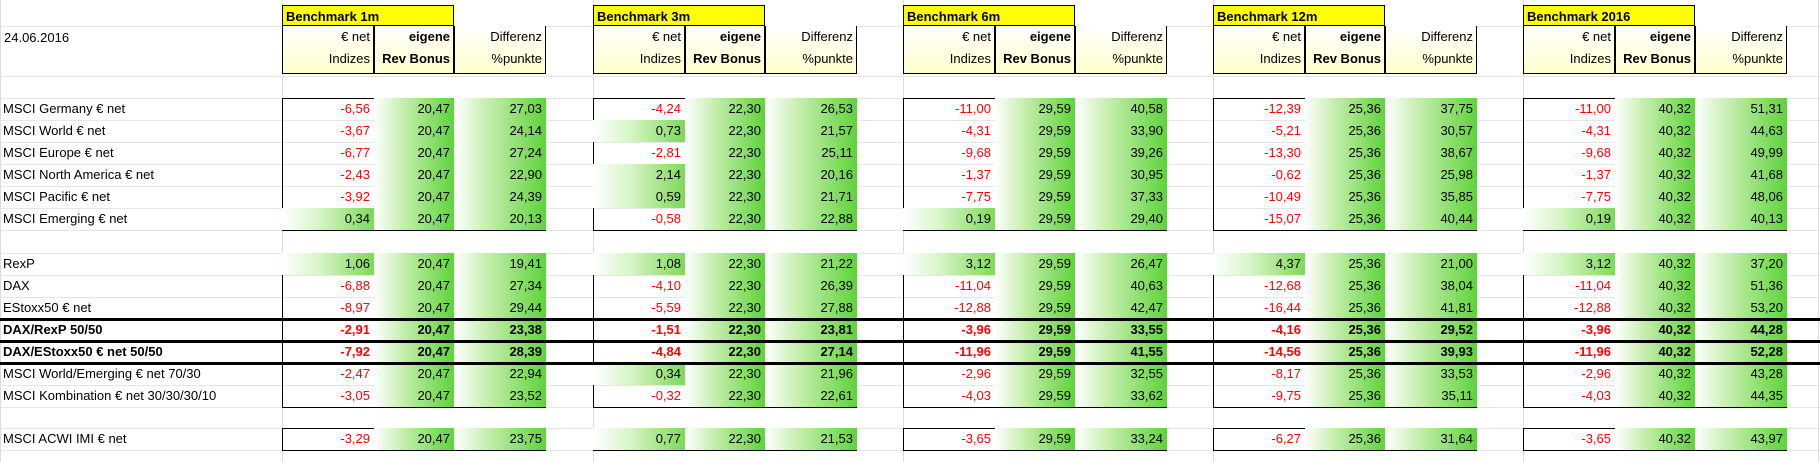  What do you see at coordinates (500, 153) in the screenshot?
I see `difference-cell: 27,24` at bounding box center [500, 153].